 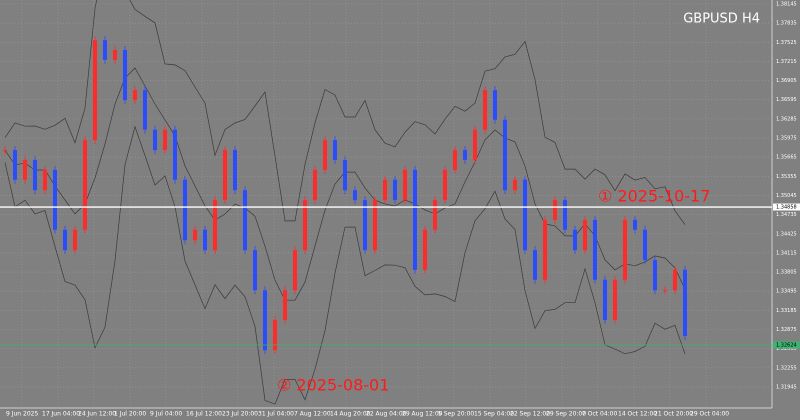 I want to click on time-tick-label: 1 Jul 20:00, so click(x=130, y=414).